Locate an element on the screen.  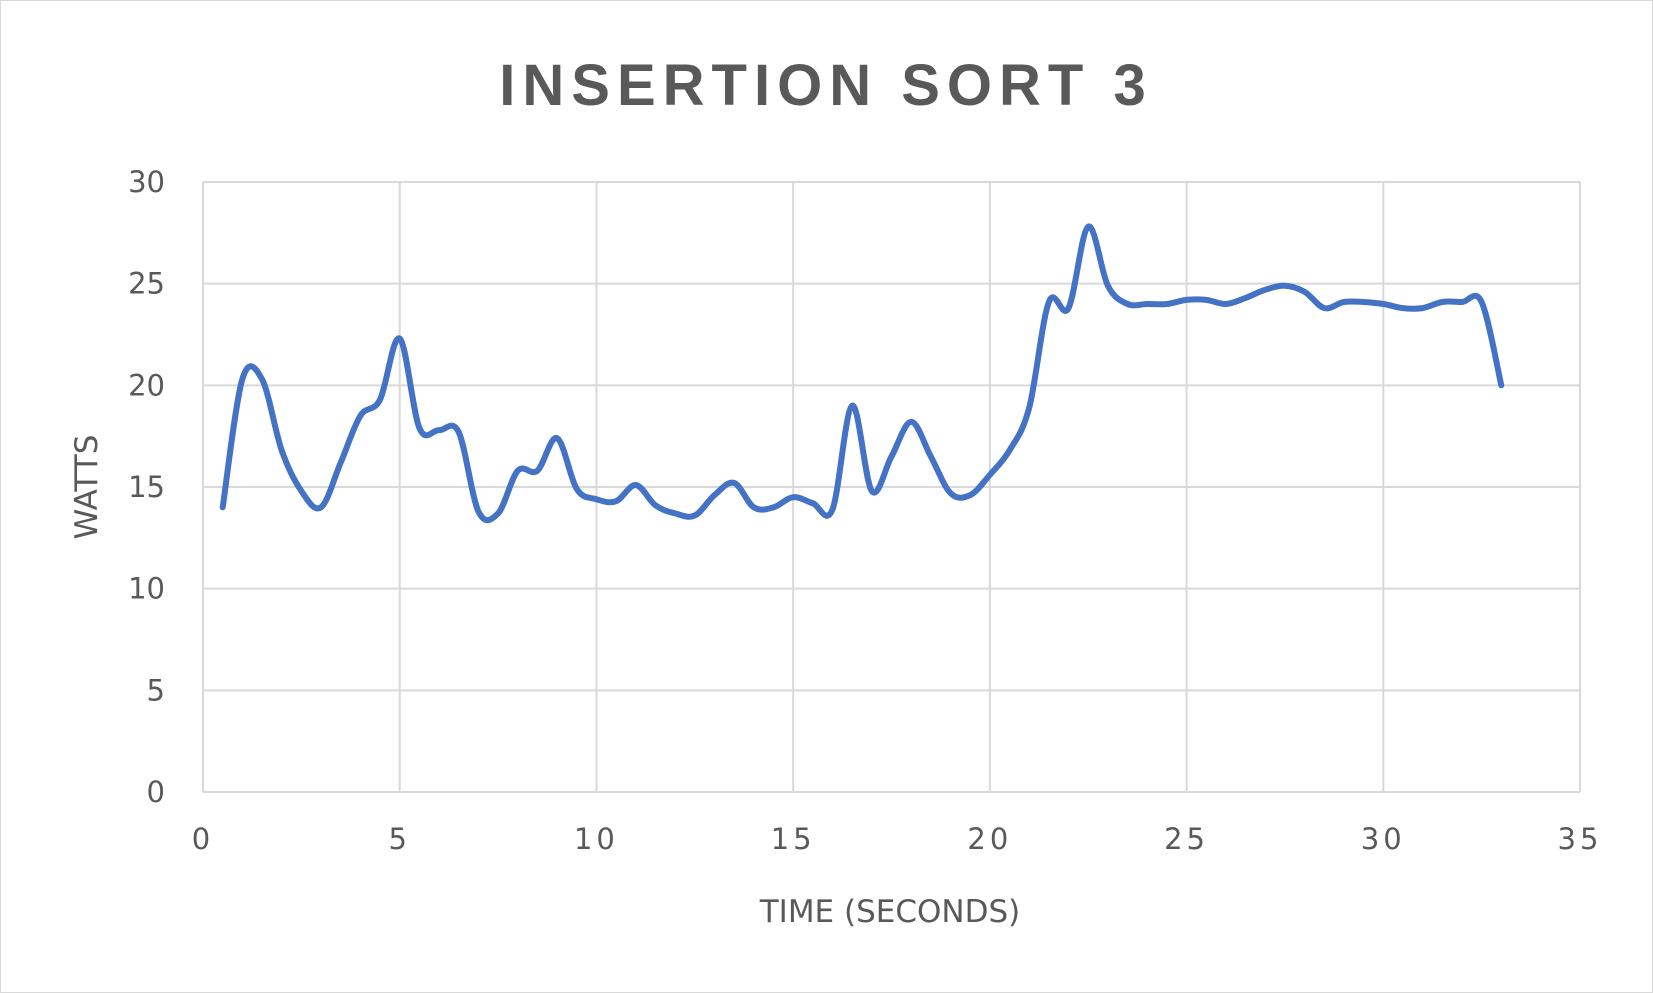
y-tick-label: 20 is located at coordinates (146, 385).